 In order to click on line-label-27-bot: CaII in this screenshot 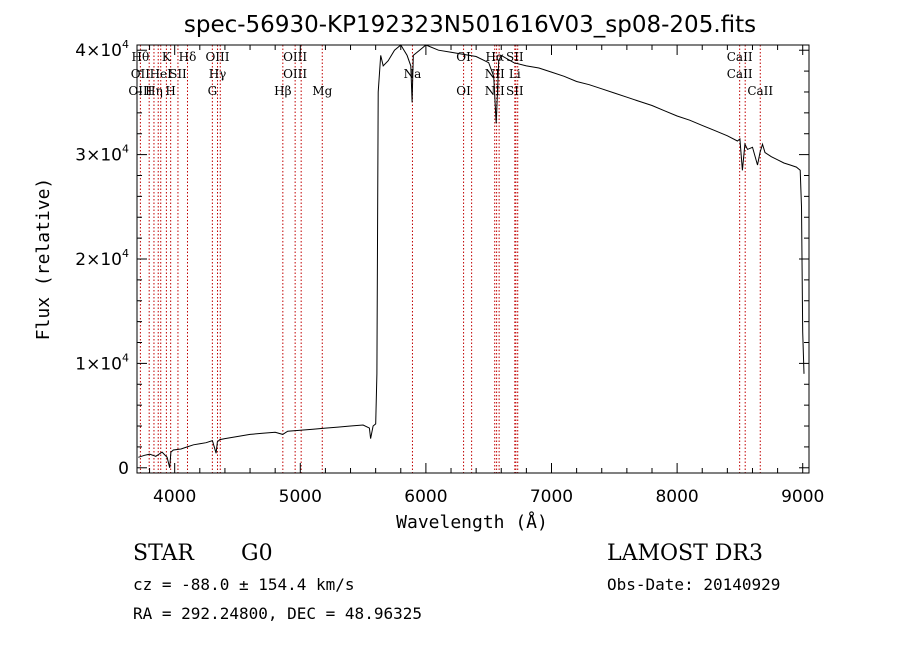, I will do `click(760, 91)`.